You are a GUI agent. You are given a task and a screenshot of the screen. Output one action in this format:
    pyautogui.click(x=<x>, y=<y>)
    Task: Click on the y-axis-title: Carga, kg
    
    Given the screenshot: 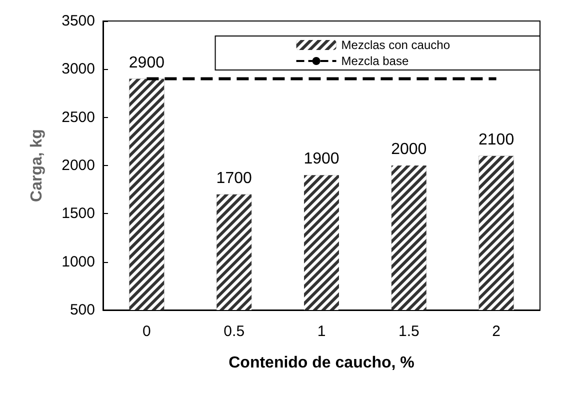 What is the action you would take?
    pyautogui.click(x=37, y=165)
    